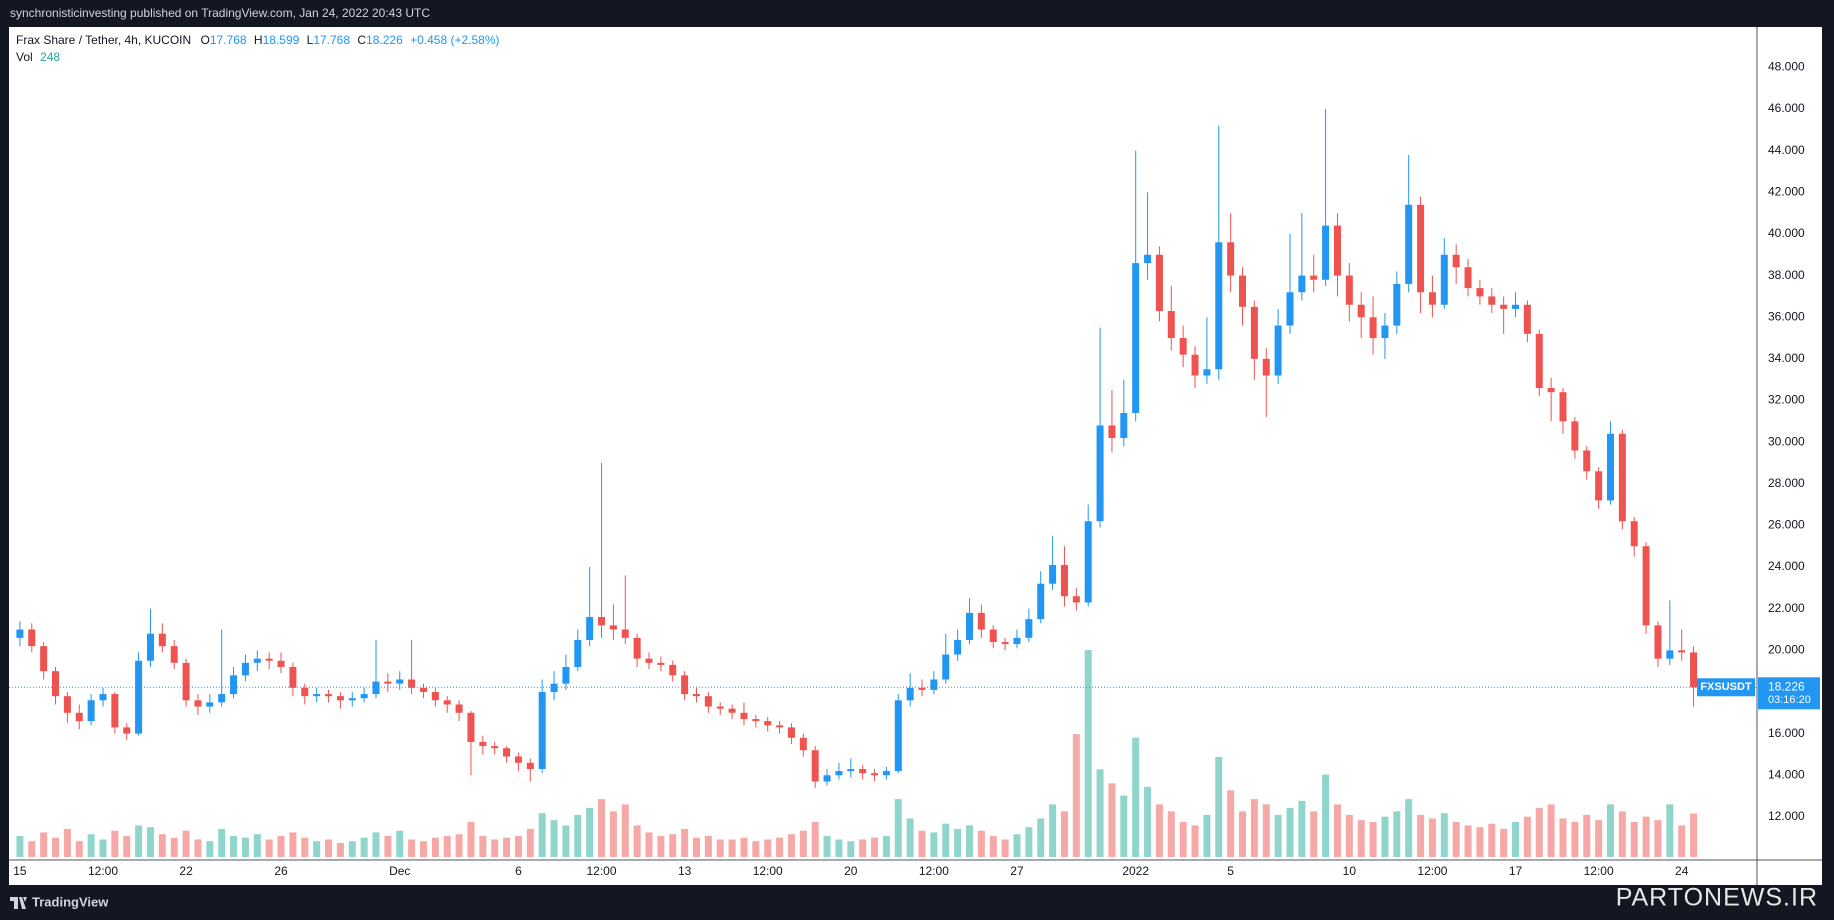 Image resolution: width=1834 pixels, height=920 pixels. What do you see at coordinates (1786, 316) in the screenshot?
I see `y-tick-label: 36.000` at bounding box center [1786, 316].